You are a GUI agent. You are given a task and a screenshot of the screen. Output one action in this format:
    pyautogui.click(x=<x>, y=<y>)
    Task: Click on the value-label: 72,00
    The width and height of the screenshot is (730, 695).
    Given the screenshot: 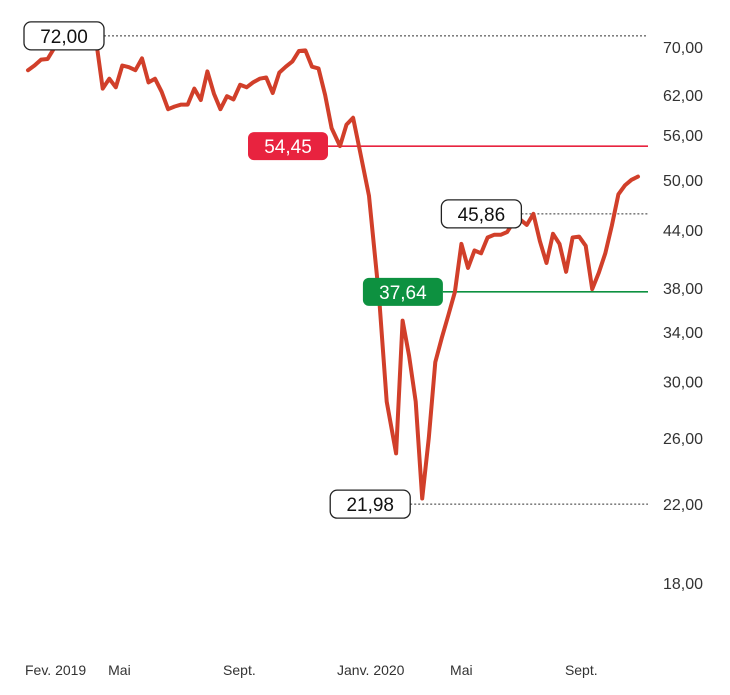 What is the action you would take?
    pyautogui.click(x=64, y=36)
    